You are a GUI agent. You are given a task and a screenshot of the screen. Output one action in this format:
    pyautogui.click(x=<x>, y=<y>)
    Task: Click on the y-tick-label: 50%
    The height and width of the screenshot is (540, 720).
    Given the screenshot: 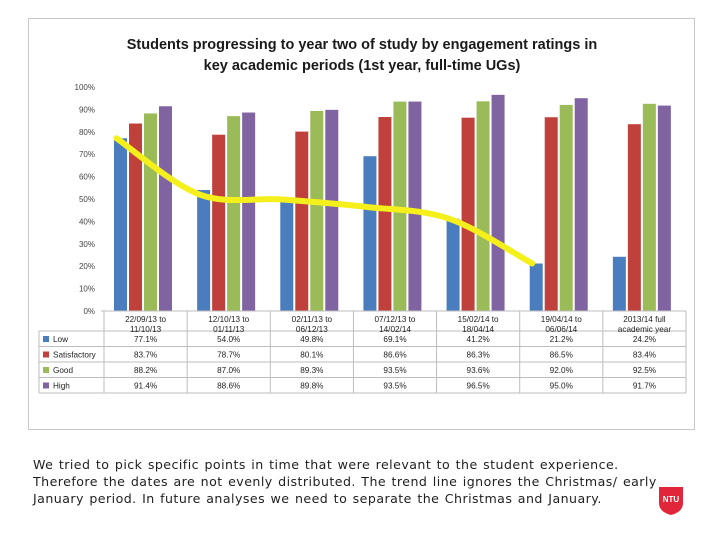 What is the action you would take?
    pyautogui.click(x=87, y=199)
    